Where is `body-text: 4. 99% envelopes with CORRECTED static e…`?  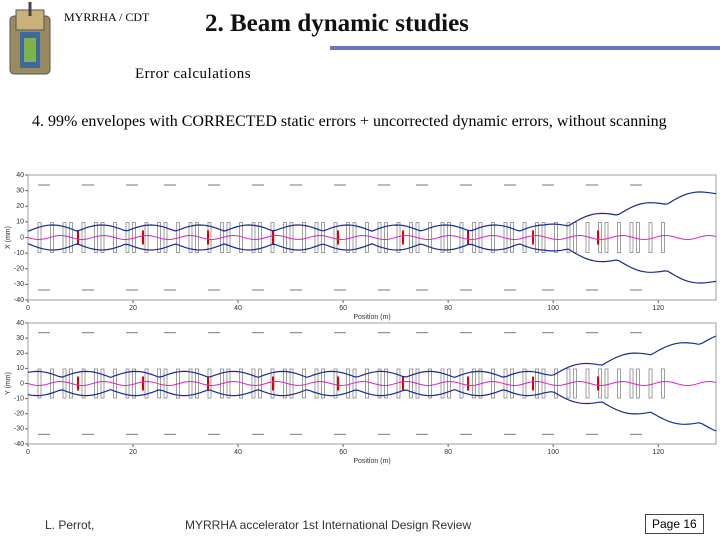 body-text: 4. 99% envelopes with CORRECTED static e… is located at coordinates (349, 121).